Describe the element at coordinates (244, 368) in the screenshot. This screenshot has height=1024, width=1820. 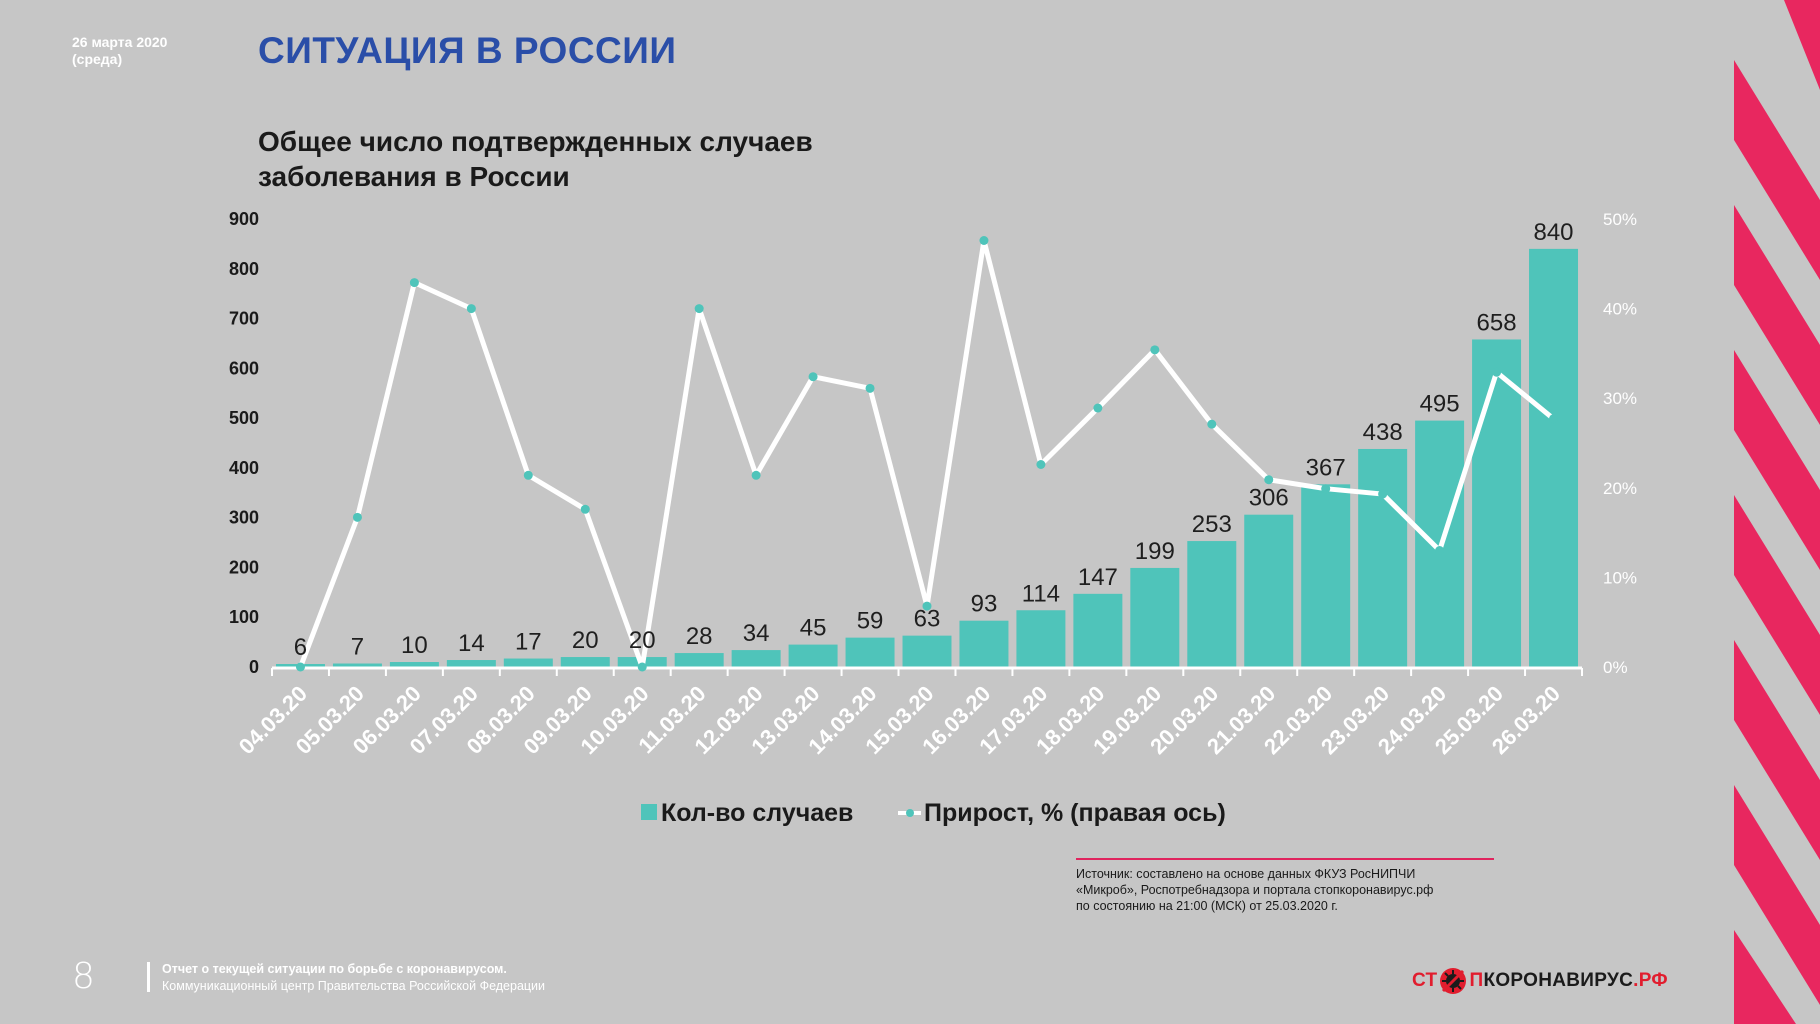
I see `left-axis-tick-label: 600` at that location.